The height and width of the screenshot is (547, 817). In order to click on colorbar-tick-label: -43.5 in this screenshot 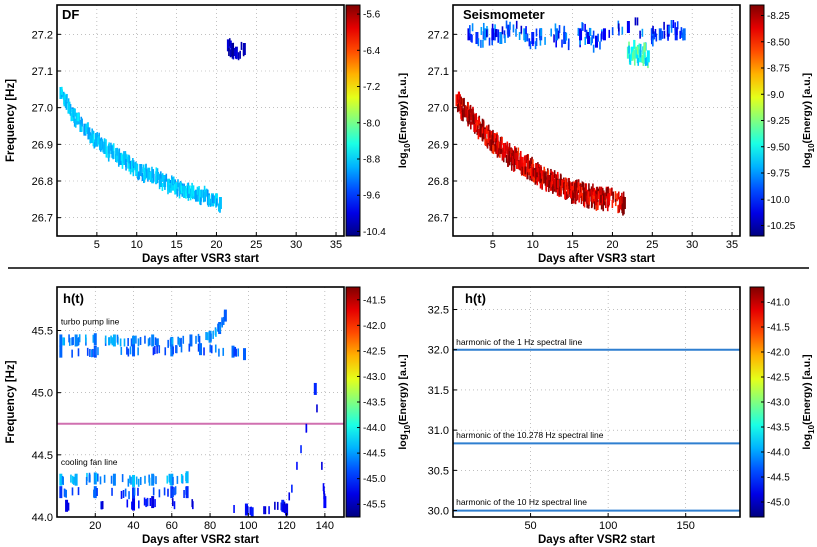, I will do `click(778, 428)`.